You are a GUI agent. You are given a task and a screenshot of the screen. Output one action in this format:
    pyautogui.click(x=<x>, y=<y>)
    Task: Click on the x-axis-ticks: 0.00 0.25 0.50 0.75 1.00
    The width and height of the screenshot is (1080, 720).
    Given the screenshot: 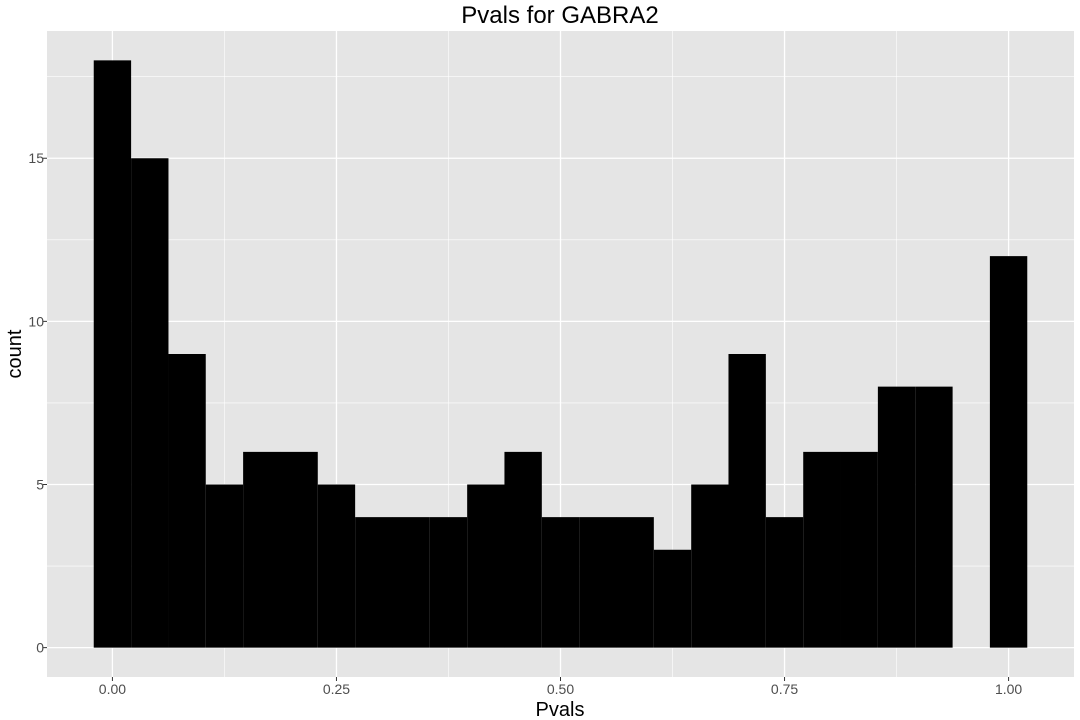 What is the action you would take?
    pyautogui.click(x=560, y=687)
    